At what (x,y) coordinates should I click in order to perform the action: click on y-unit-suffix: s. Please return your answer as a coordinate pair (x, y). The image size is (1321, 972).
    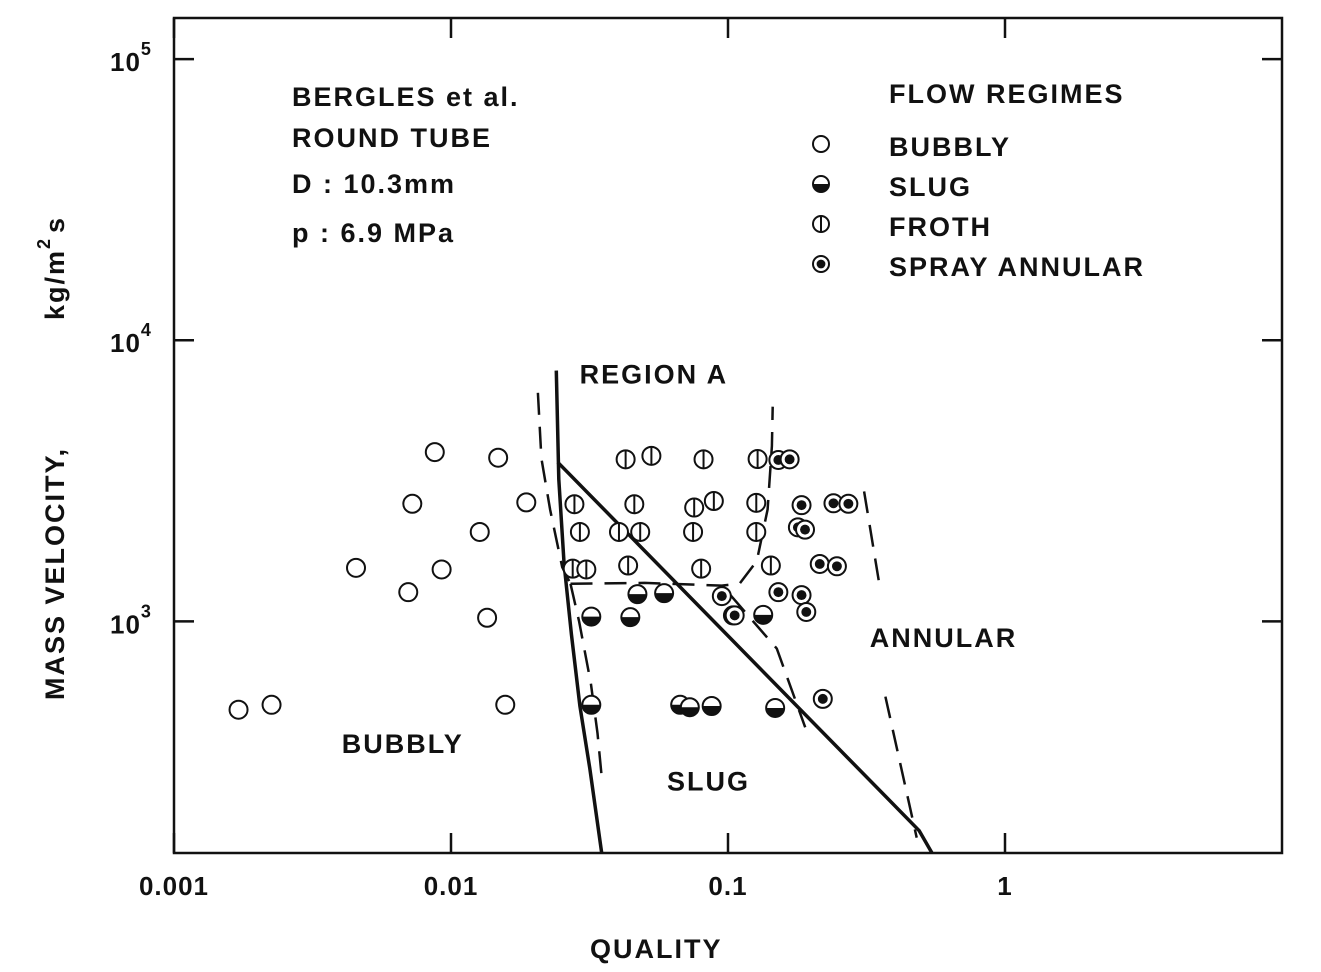
    Looking at the image, I should click on (55, 224).